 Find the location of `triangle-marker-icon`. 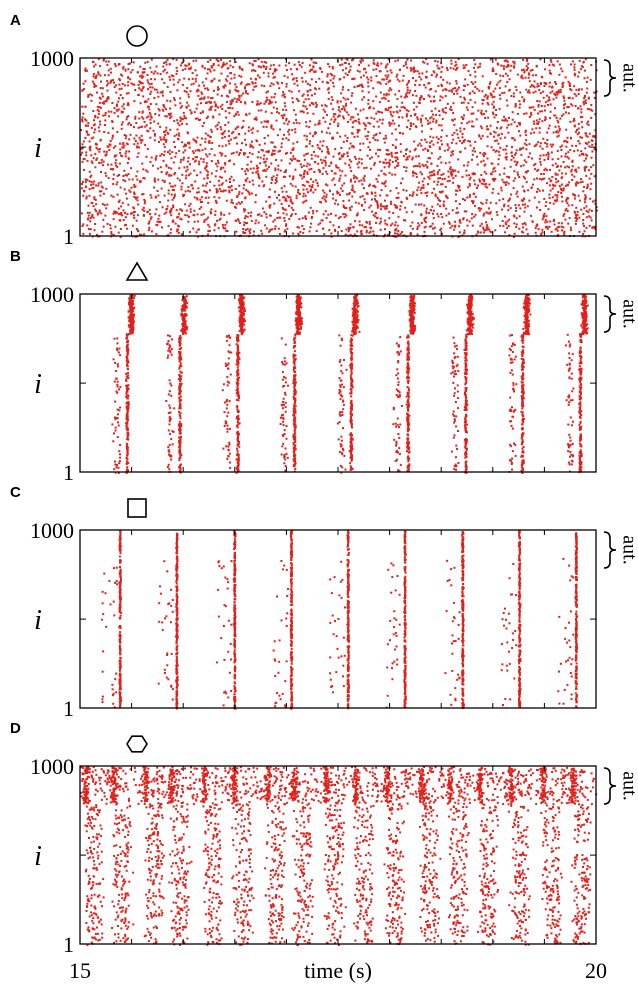

triangle-marker-icon is located at coordinates (137, 271).